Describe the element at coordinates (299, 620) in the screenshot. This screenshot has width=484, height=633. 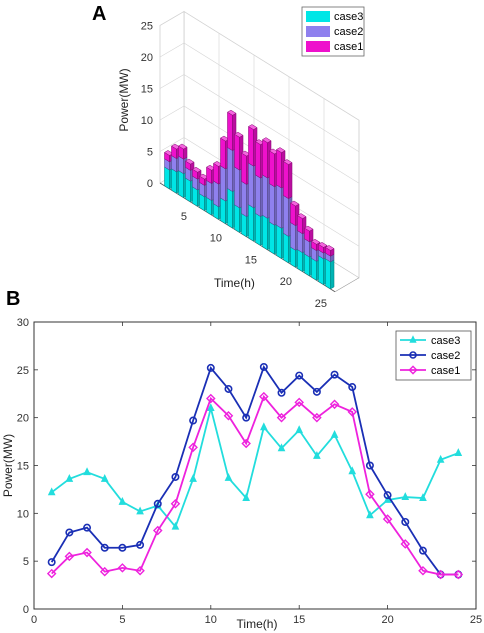
I see `chart-b-xtick-label: 15` at that location.